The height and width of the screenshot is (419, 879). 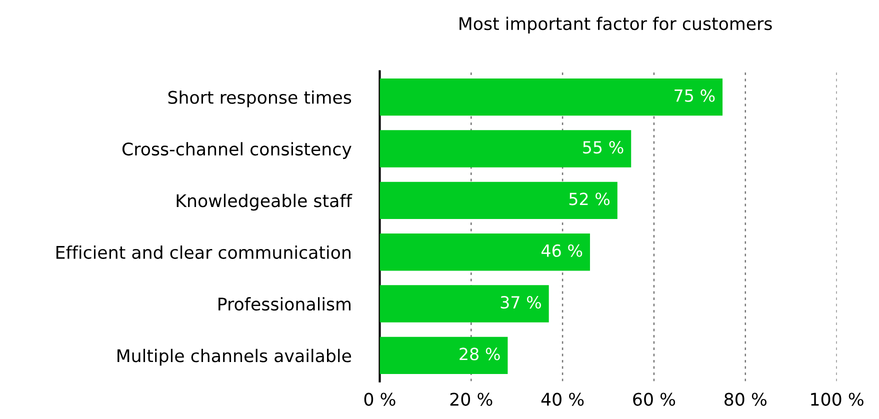 What do you see at coordinates (260, 99) in the screenshot?
I see `y-tick-label: Short response times` at bounding box center [260, 99].